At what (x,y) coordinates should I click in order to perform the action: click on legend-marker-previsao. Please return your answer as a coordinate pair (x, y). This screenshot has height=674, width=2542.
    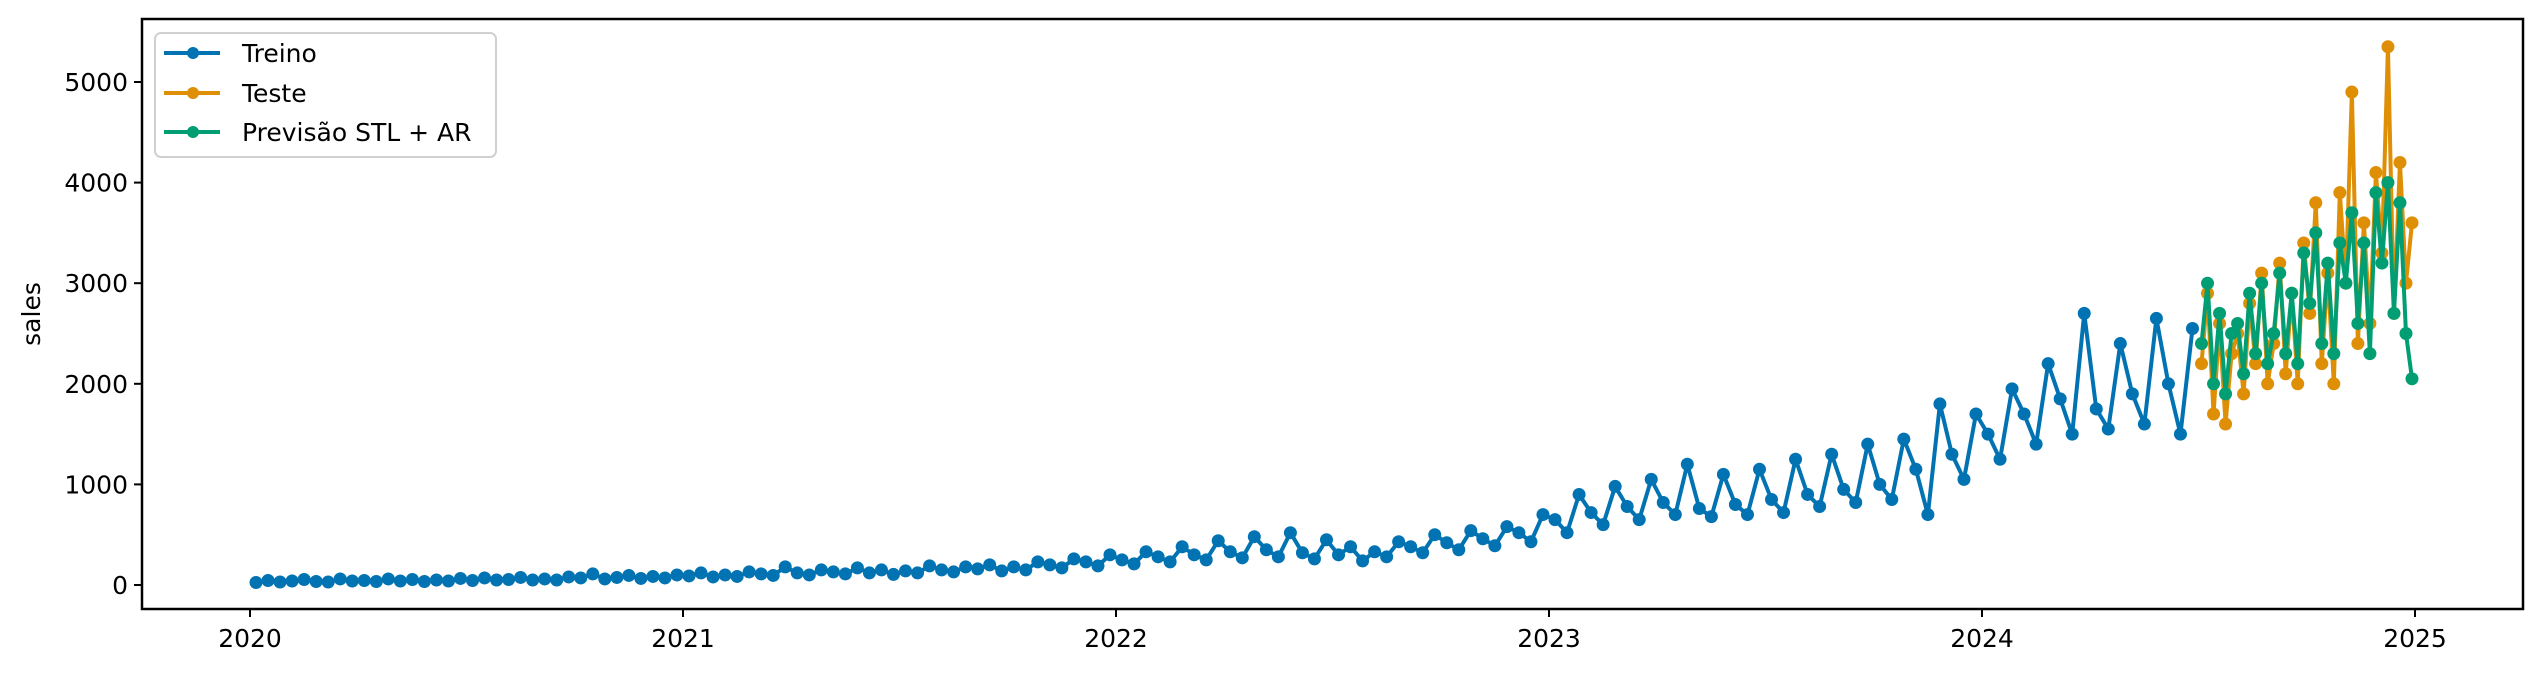
    Looking at the image, I should click on (193, 132).